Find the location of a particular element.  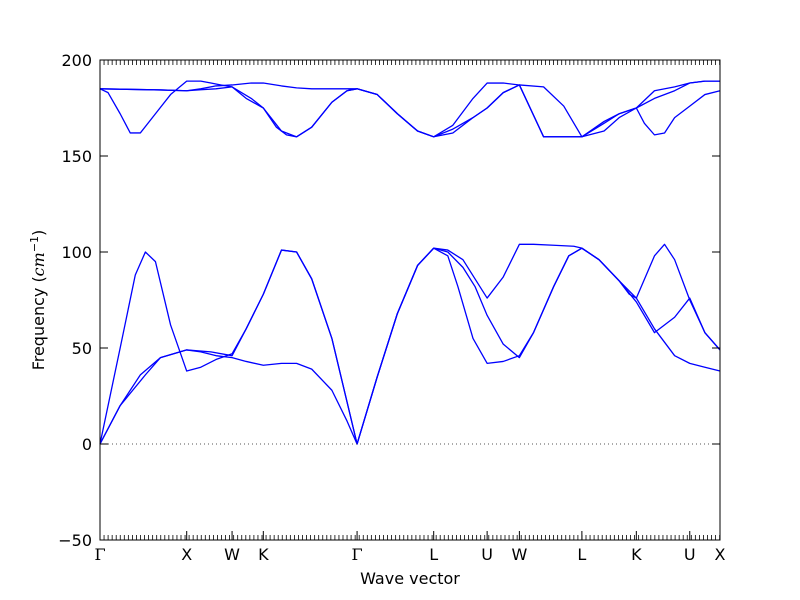

x-tick-label-10: K is located at coordinates (636, 554).